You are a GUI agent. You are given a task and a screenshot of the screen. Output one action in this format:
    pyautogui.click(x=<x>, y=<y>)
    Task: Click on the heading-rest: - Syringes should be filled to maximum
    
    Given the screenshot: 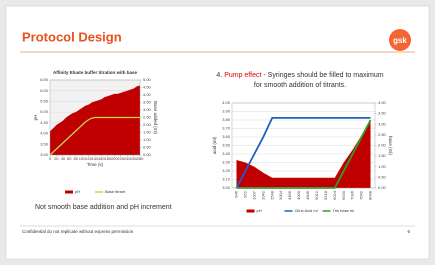 What is the action you would take?
    pyautogui.click(x=323, y=75)
    